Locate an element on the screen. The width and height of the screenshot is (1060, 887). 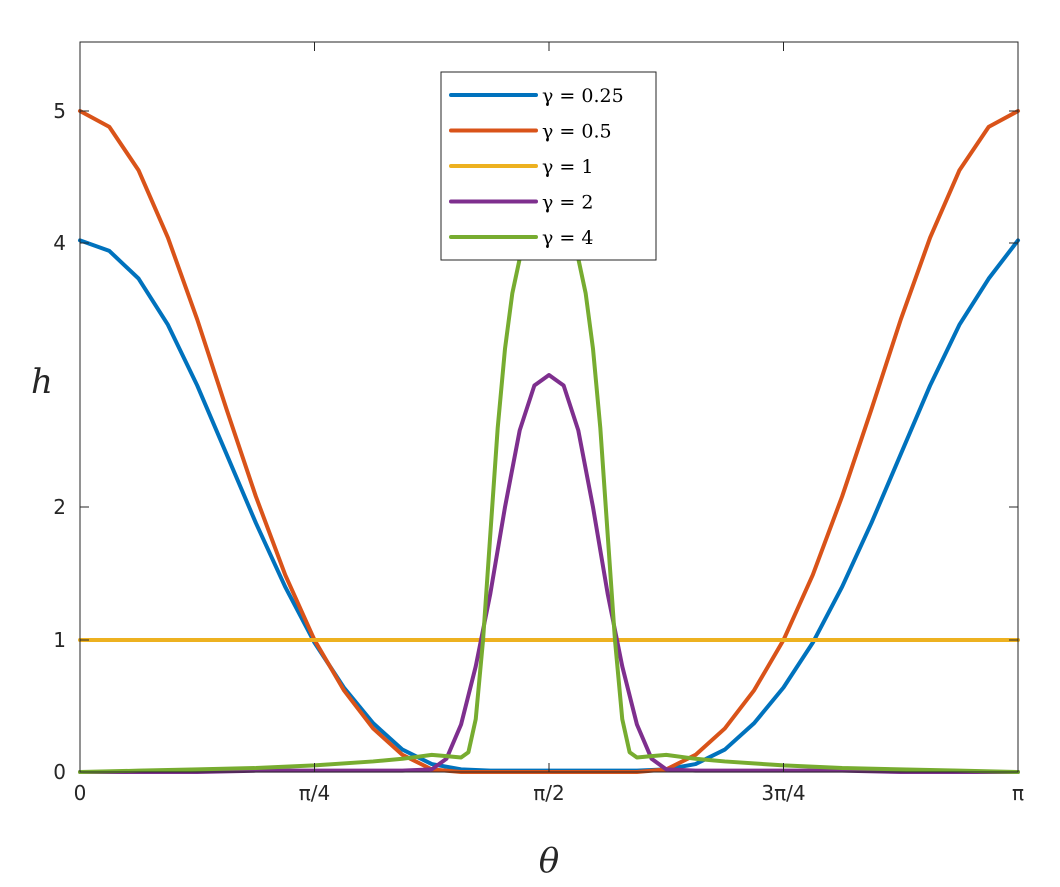
legend: γ = 0.25 γ = 0.5 γ = 1 γ = 2 γ = 4 is located at coordinates (548, 166).